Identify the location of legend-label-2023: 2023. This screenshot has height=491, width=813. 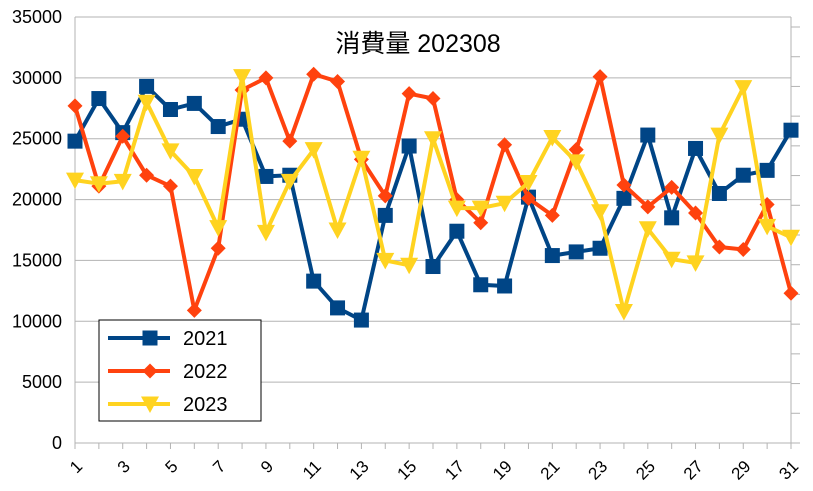
(205, 405).